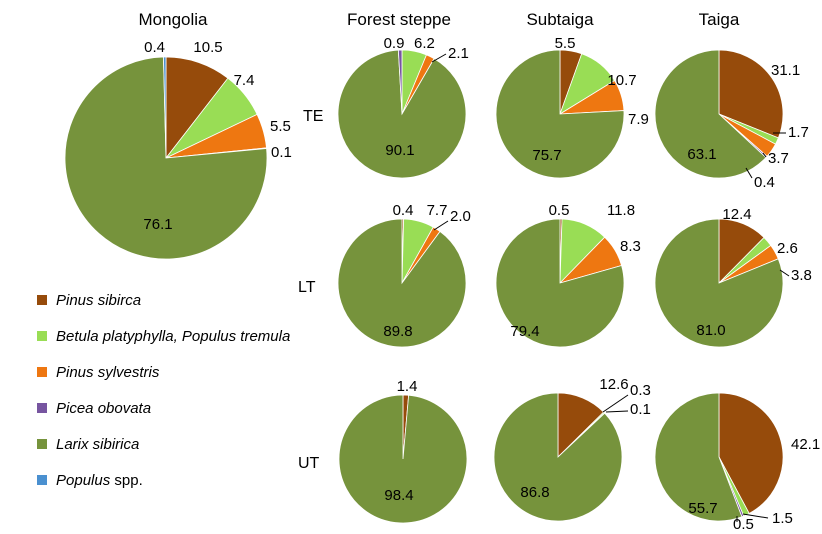  Describe the element at coordinates (546, 155) in the screenshot. I see `data-label: 75.7` at that location.